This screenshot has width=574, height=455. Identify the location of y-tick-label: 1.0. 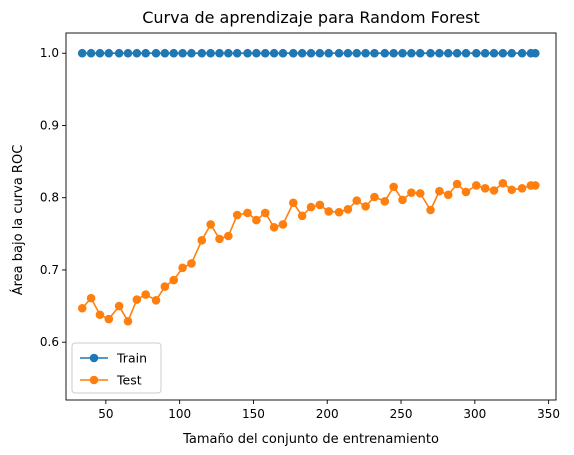
(49, 53).